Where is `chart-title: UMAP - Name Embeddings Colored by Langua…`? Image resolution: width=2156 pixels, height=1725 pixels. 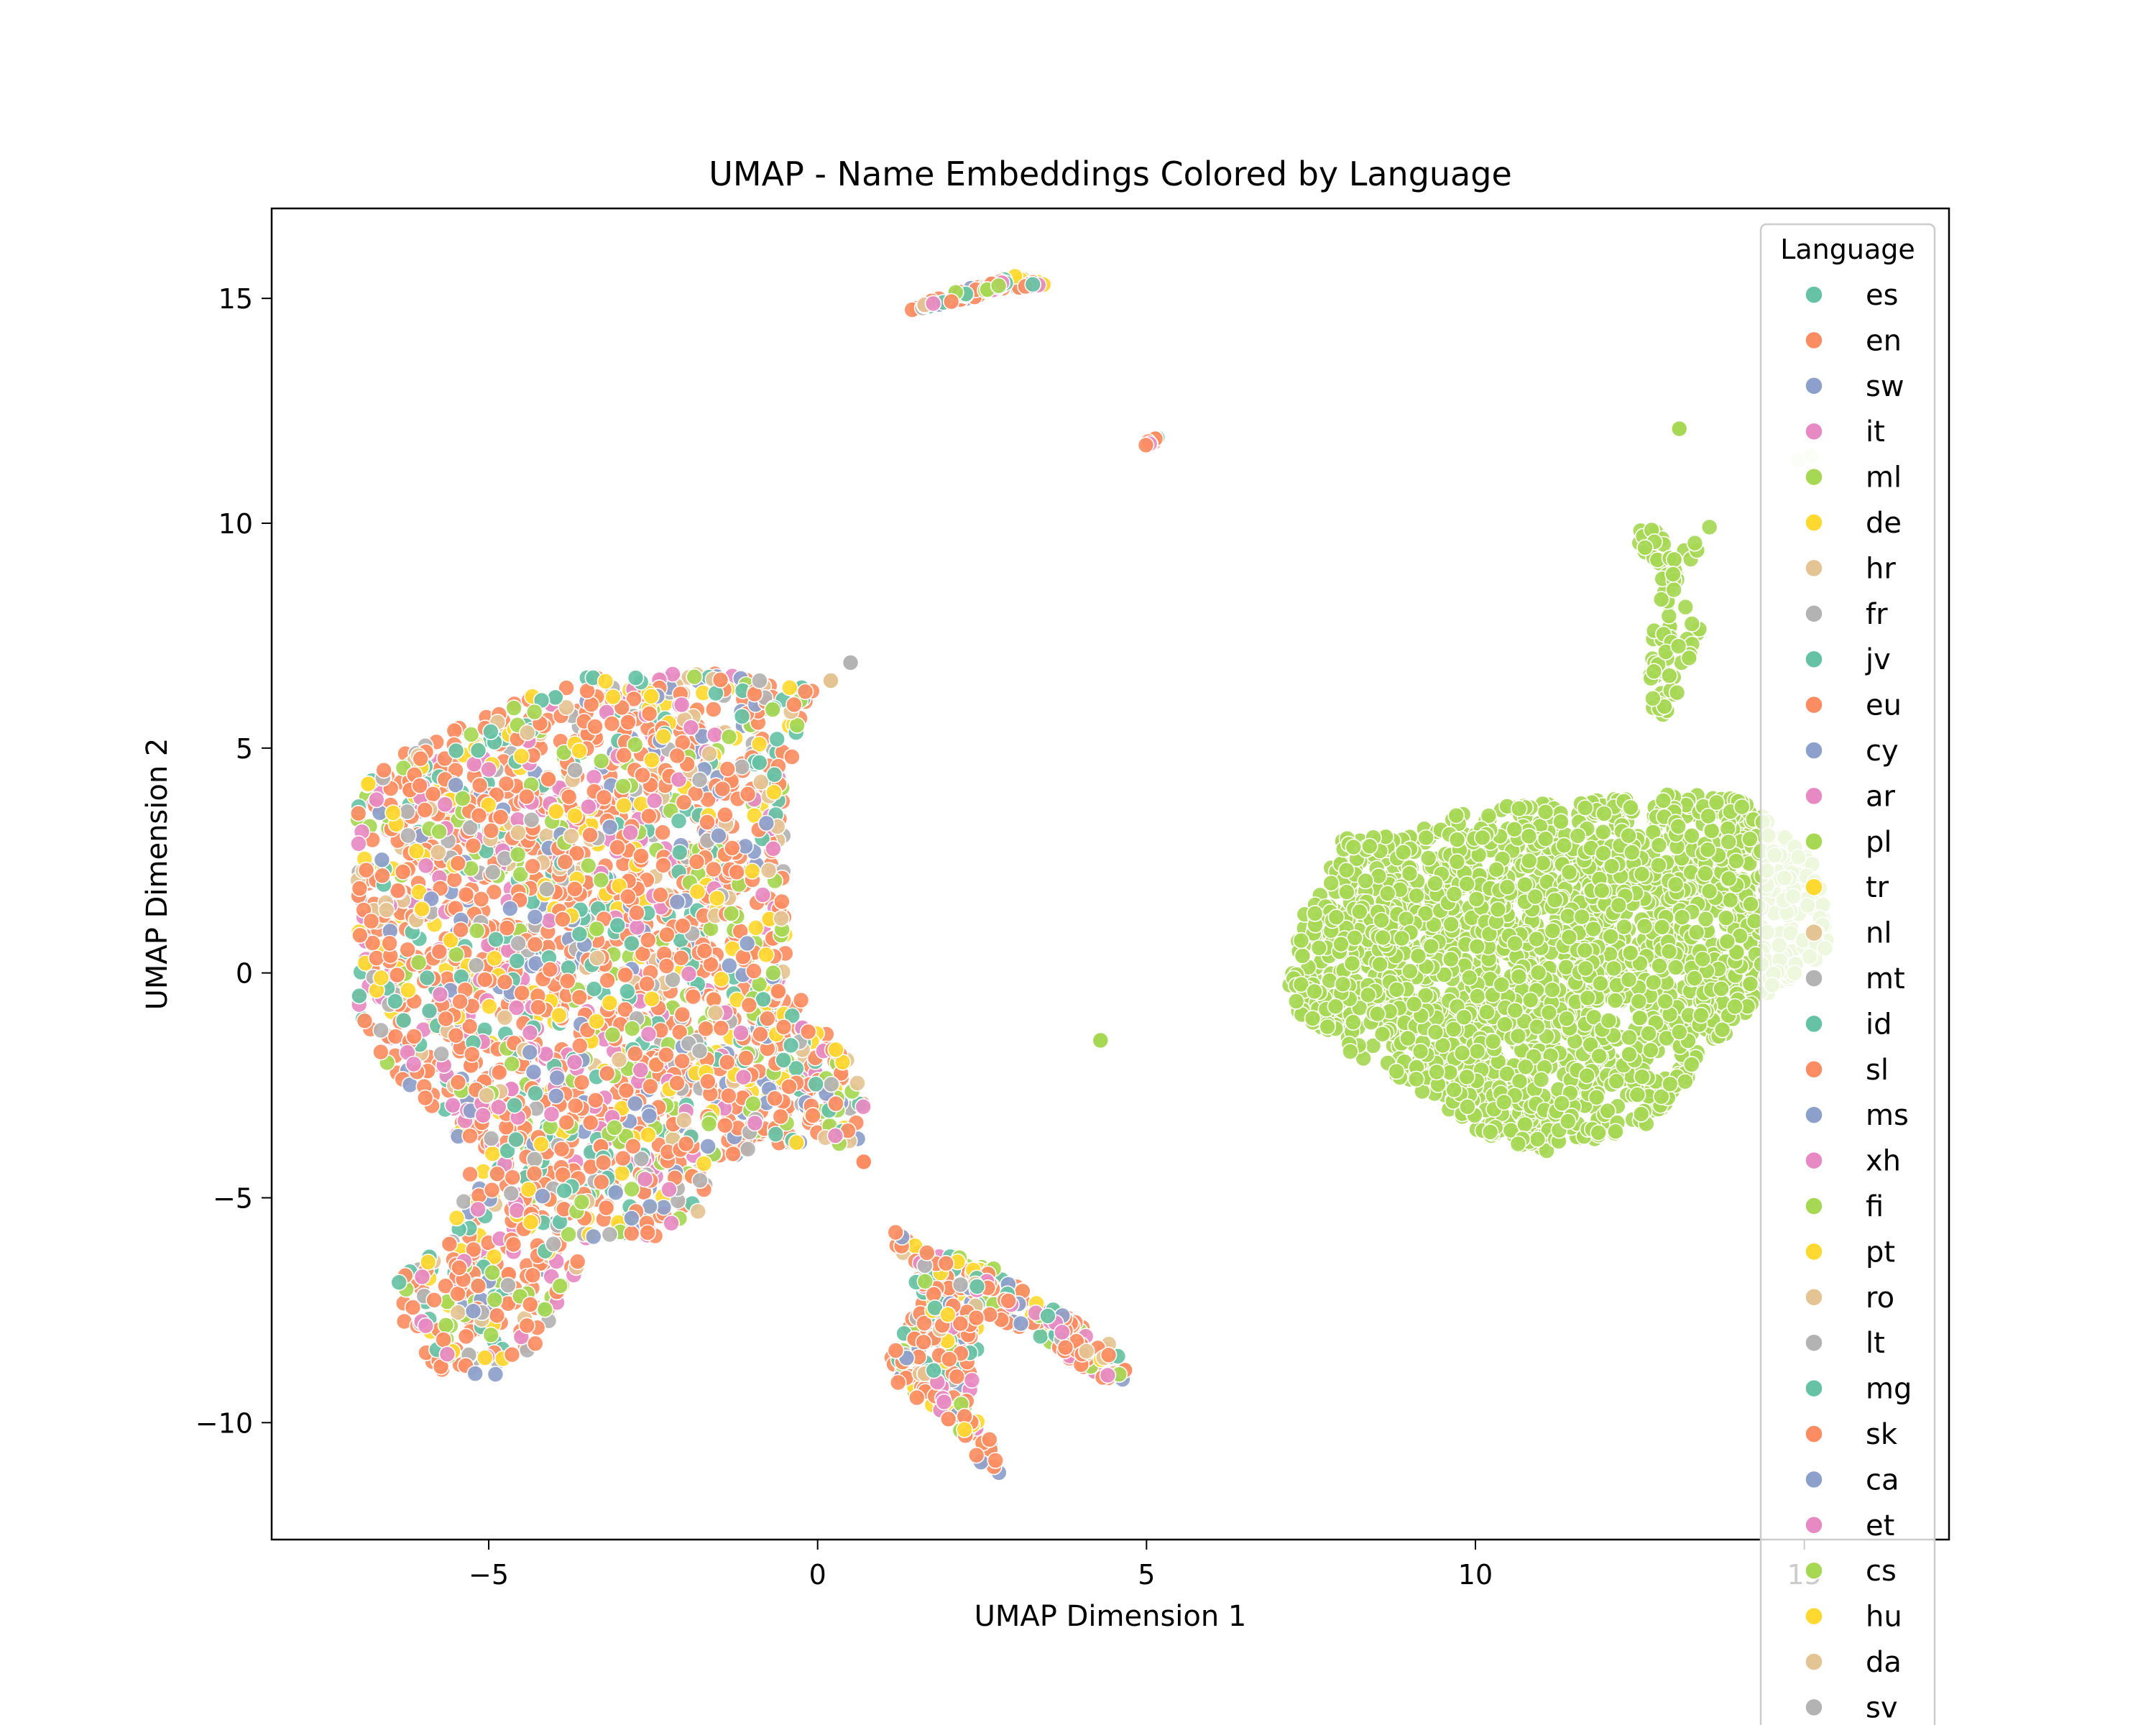
chart-title: UMAP - Name Embeddings Colored by Langua… is located at coordinates (1110, 174).